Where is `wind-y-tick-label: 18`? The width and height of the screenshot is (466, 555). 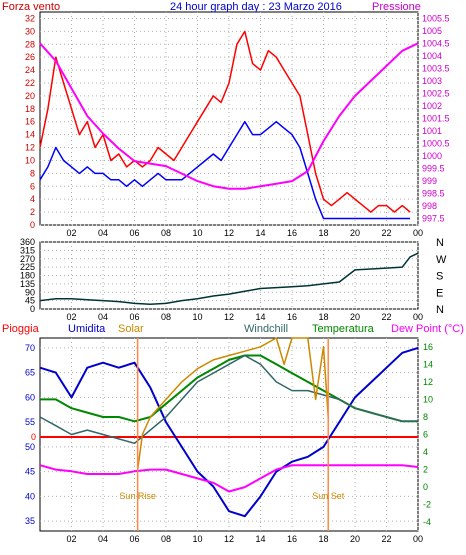 wind-y-tick-label: 18 is located at coordinates (30, 109).